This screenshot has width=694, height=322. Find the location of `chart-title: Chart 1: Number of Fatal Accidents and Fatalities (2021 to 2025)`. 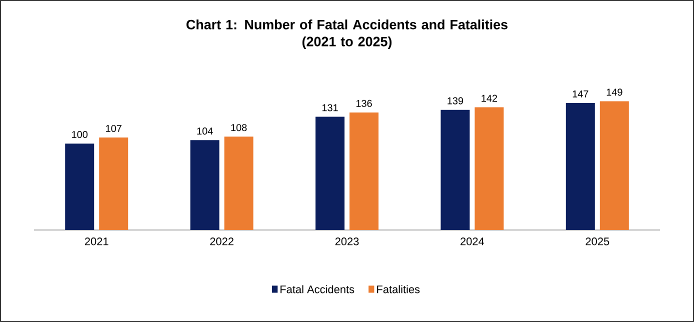

chart-title: Chart 1: Number of Fatal Accidents and Fatalities (2021 to 2025) is located at coordinates (347, 34).